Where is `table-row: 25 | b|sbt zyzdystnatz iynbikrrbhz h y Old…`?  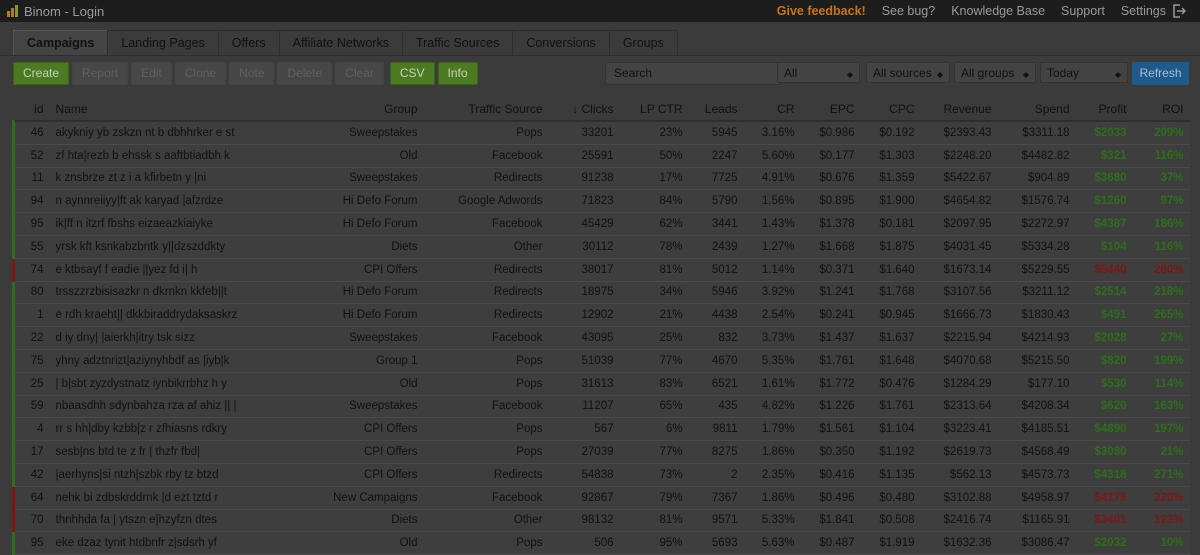 table-row: 25 | b|sbt zyzdystnatz iynbikrrbhz h y Old… is located at coordinates (601, 384).